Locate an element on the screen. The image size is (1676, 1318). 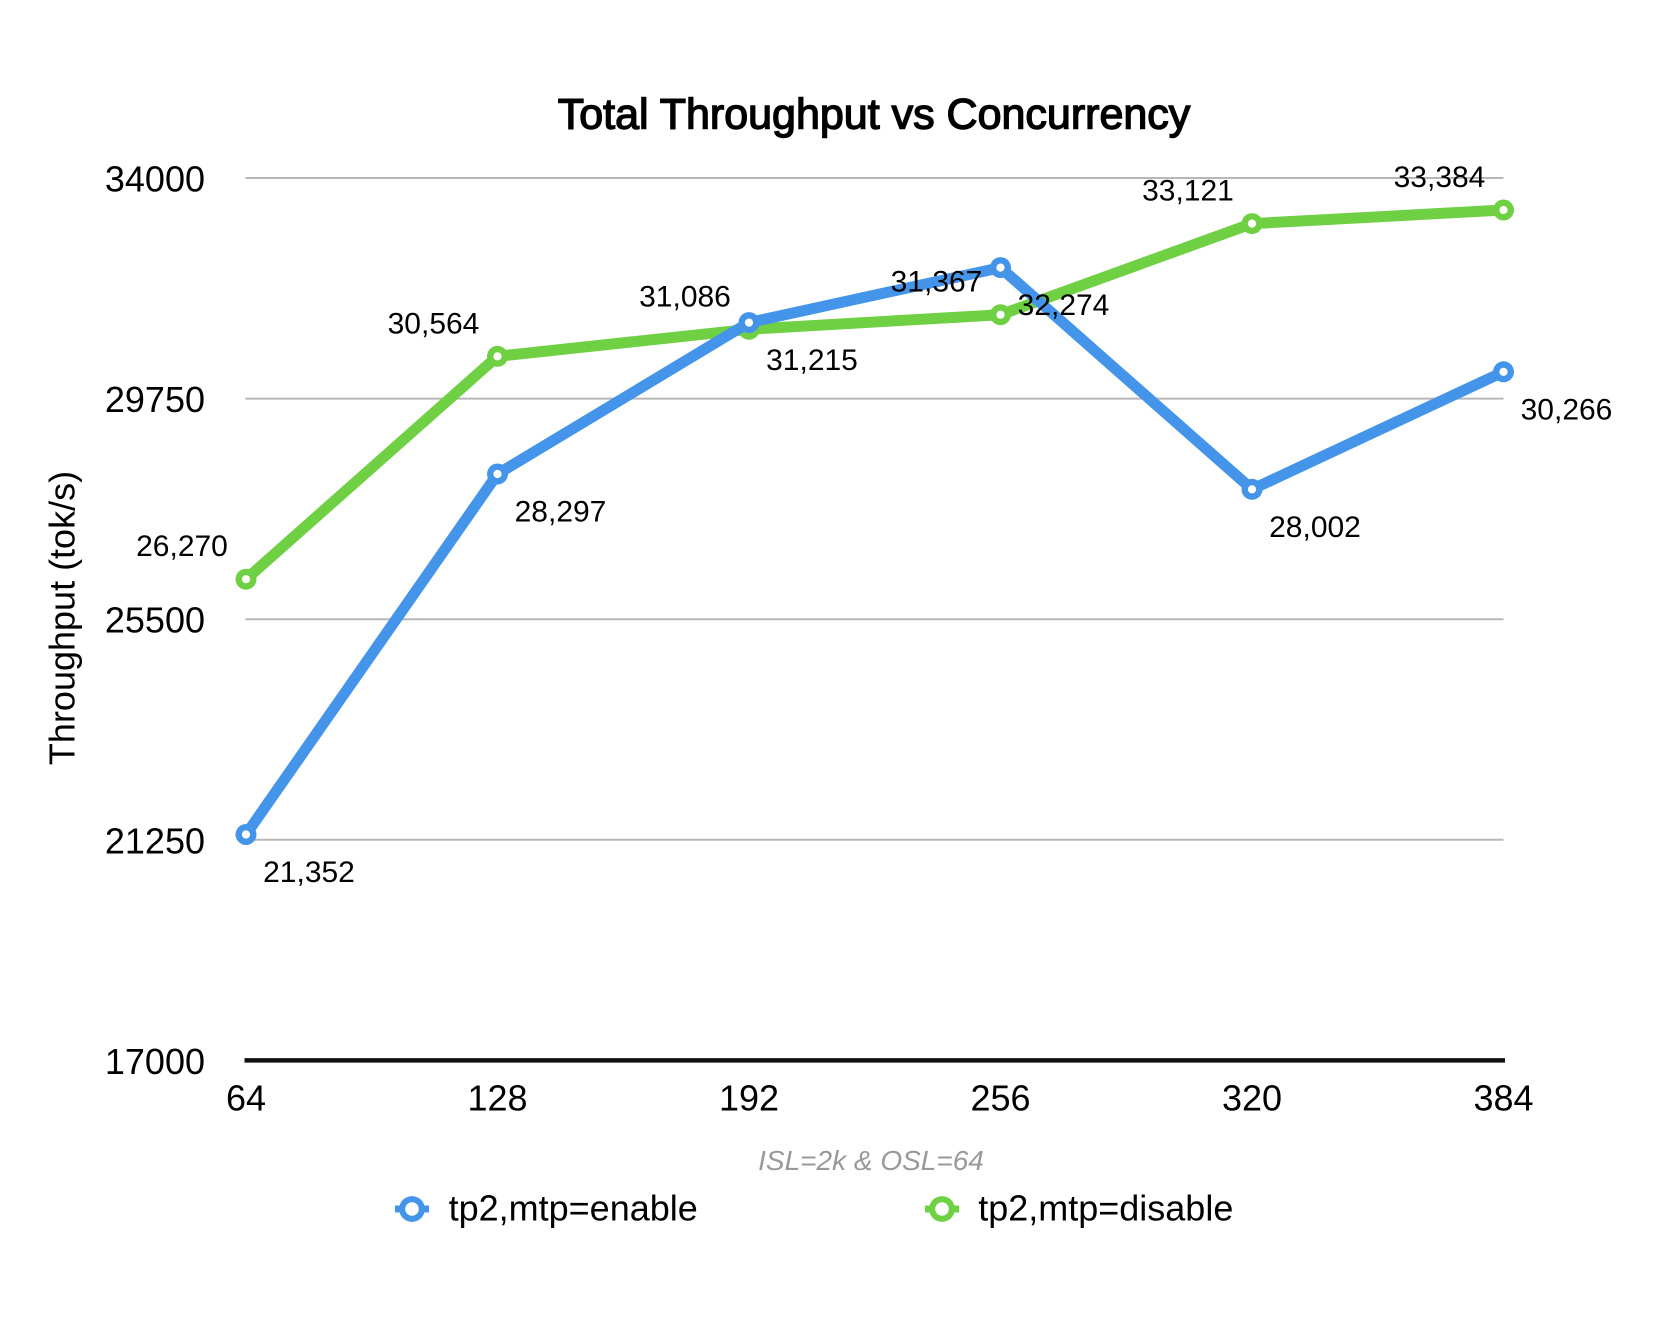
svg-text: 17000 is located at coordinates (155, 1061).